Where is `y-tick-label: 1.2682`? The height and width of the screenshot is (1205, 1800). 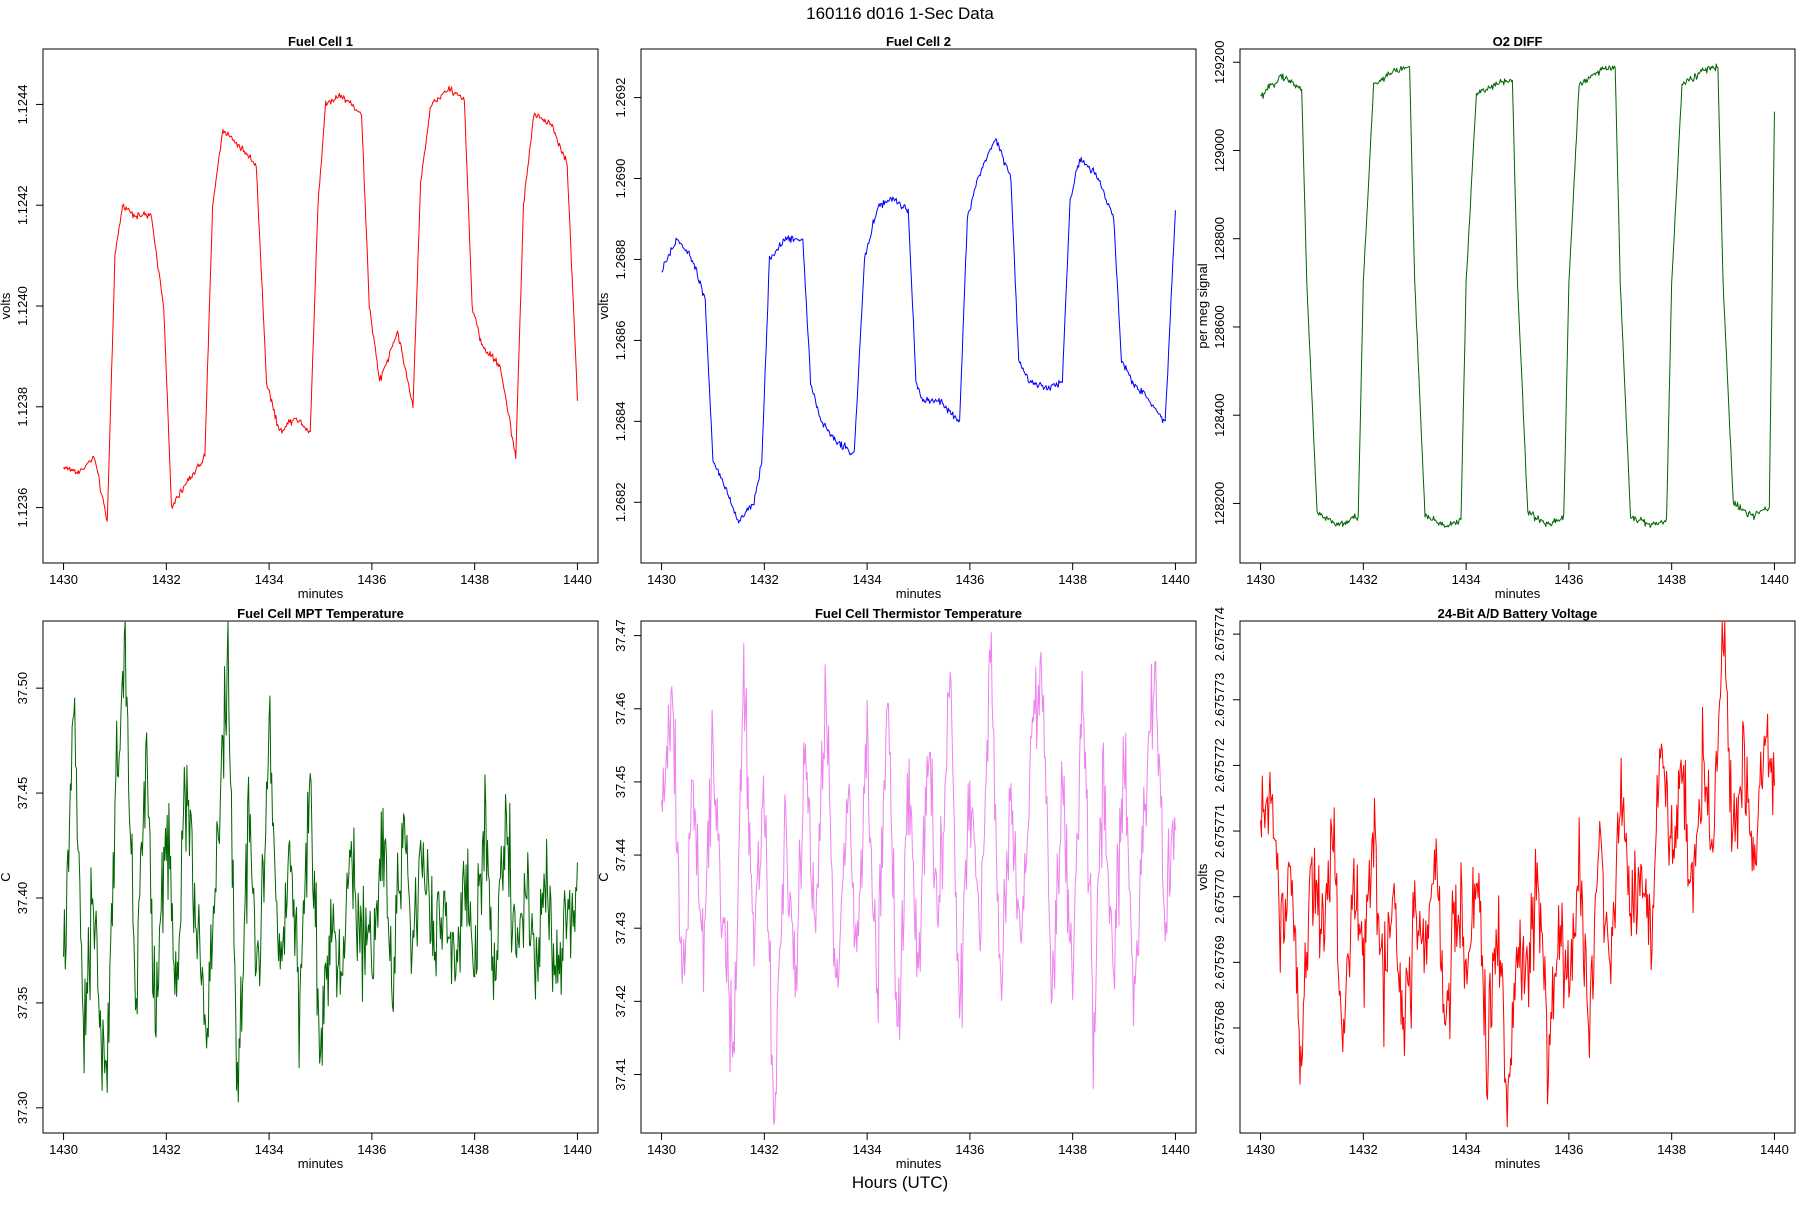 y-tick-label: 1.2682 is located at coordinates (620, 502).